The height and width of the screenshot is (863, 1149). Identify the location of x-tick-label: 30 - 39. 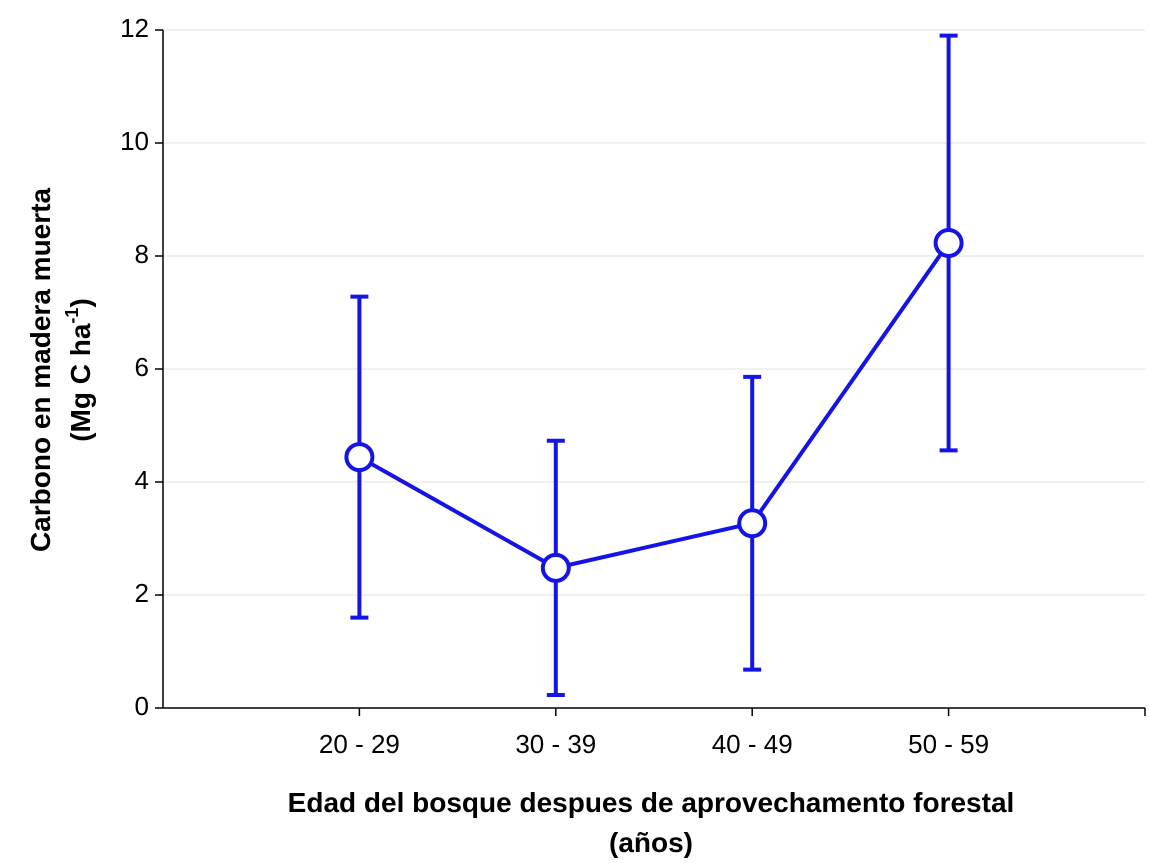
(555, 744).